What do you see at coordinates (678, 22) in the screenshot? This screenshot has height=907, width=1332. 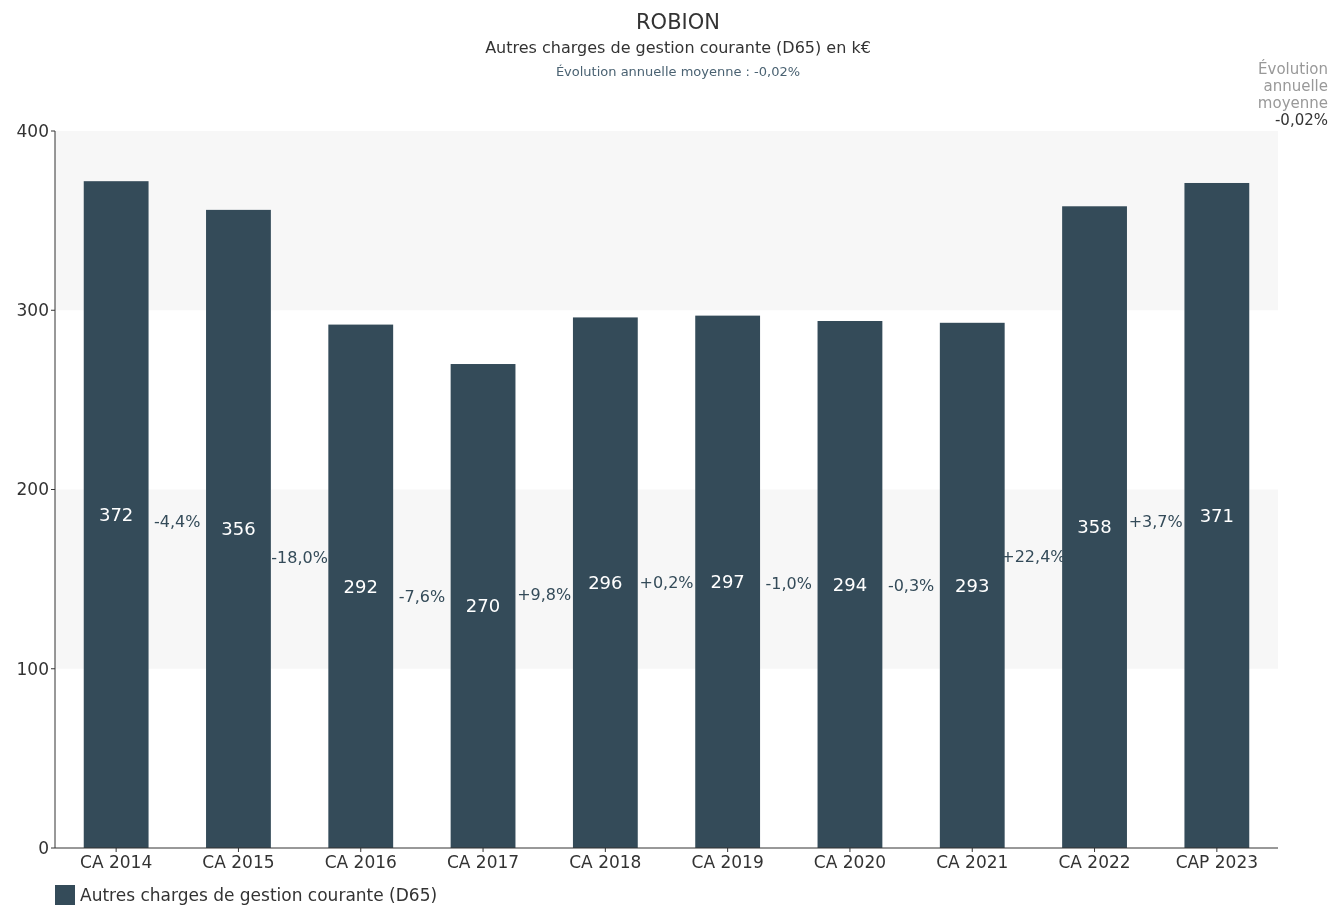 I see `chart-title: ROBION` at bounding box center [678, 22].